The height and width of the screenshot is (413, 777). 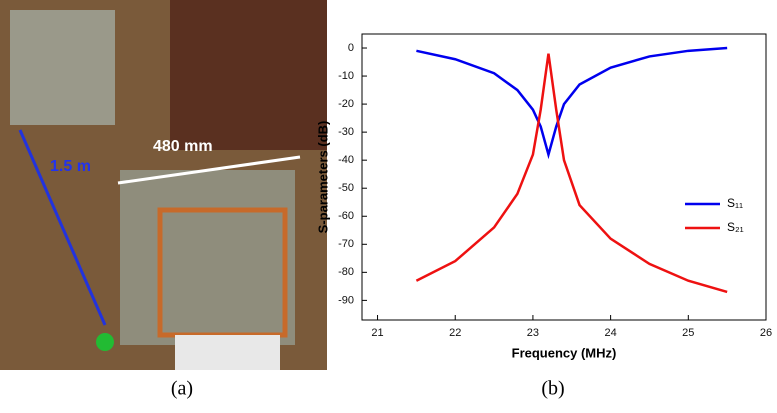 I want to click on stand, so click(x=227, y=352).